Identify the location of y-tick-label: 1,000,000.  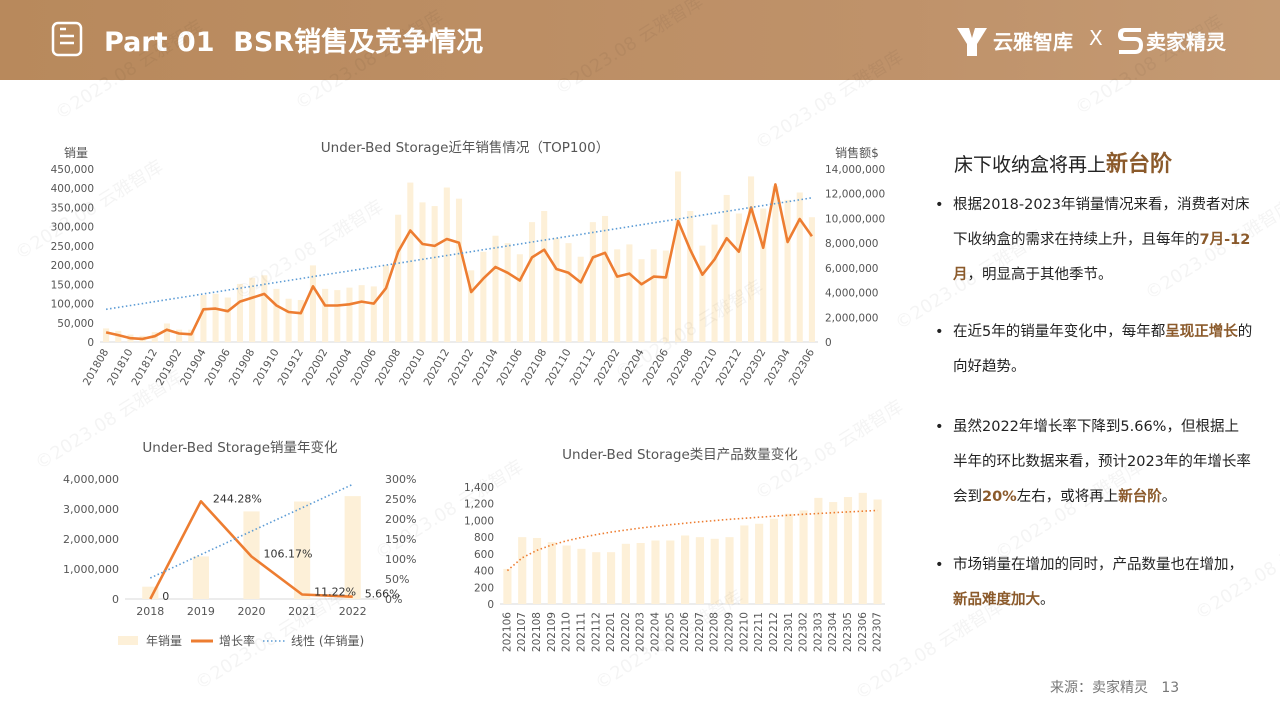
(91, 569).